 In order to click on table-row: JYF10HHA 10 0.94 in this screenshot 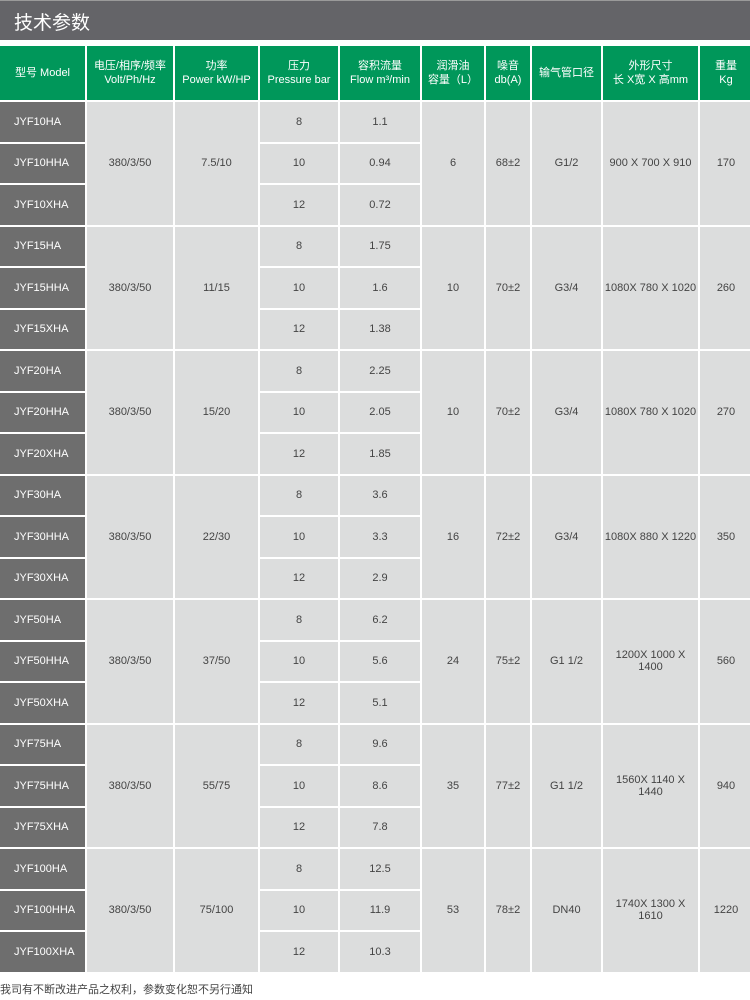, I will do `click(375, 163)`.